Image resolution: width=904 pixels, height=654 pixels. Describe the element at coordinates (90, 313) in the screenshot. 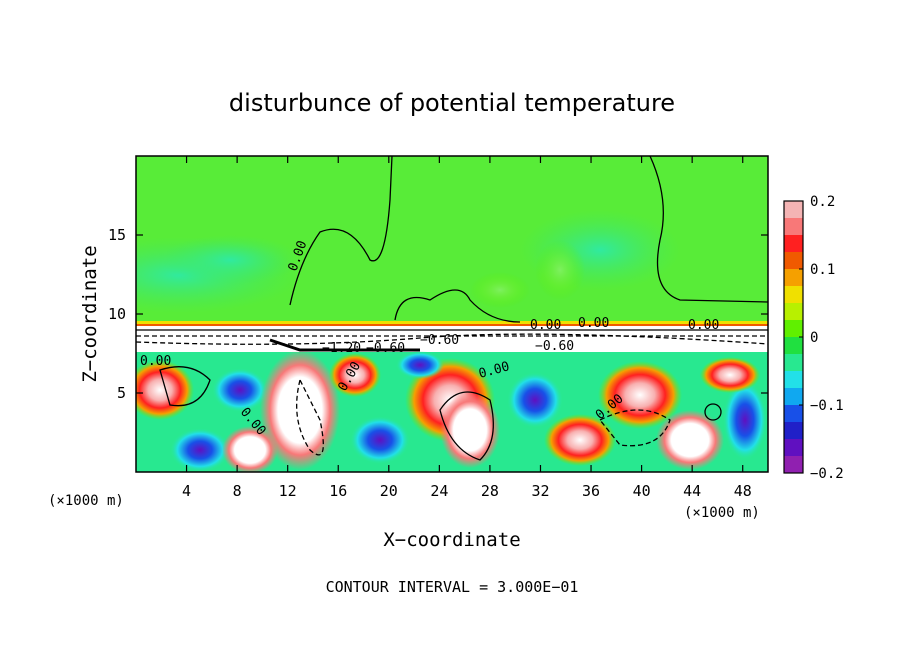

I see `y-axis-label: Z−coordinate` at that location.